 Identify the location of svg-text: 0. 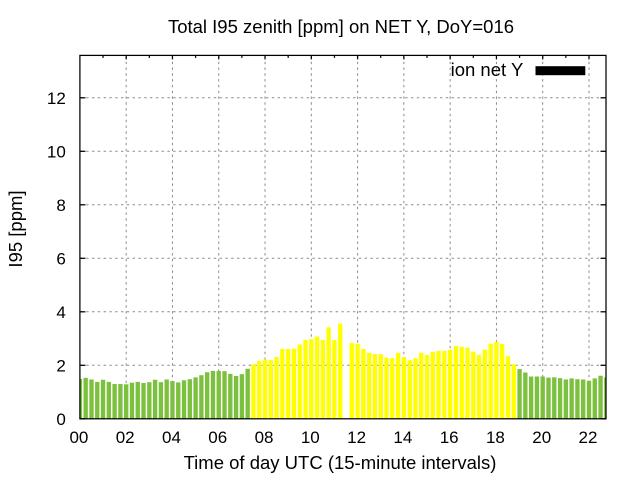
(60, 419).